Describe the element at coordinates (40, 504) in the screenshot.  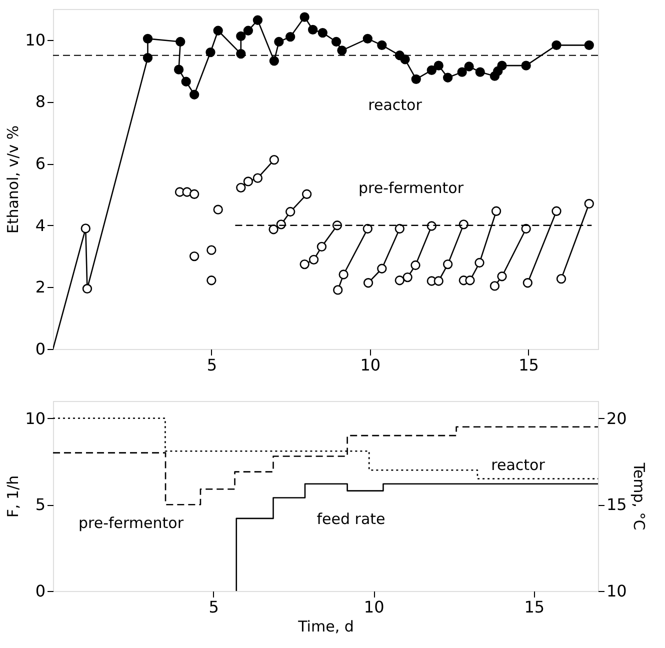
I see `y-tick-label: 5` at that location.